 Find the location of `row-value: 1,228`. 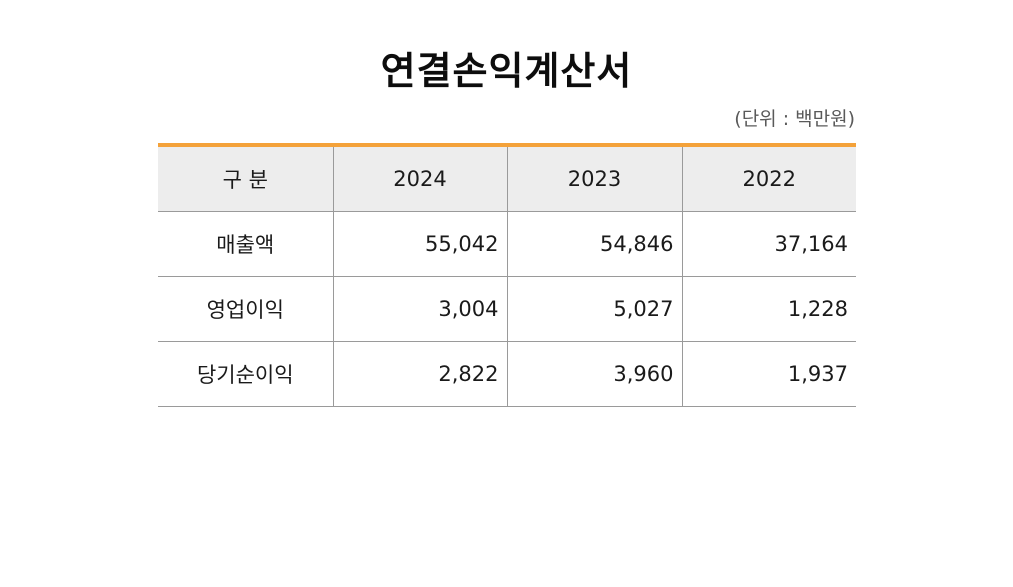

row-value: 1,228 is located at coordinates (768, 309).